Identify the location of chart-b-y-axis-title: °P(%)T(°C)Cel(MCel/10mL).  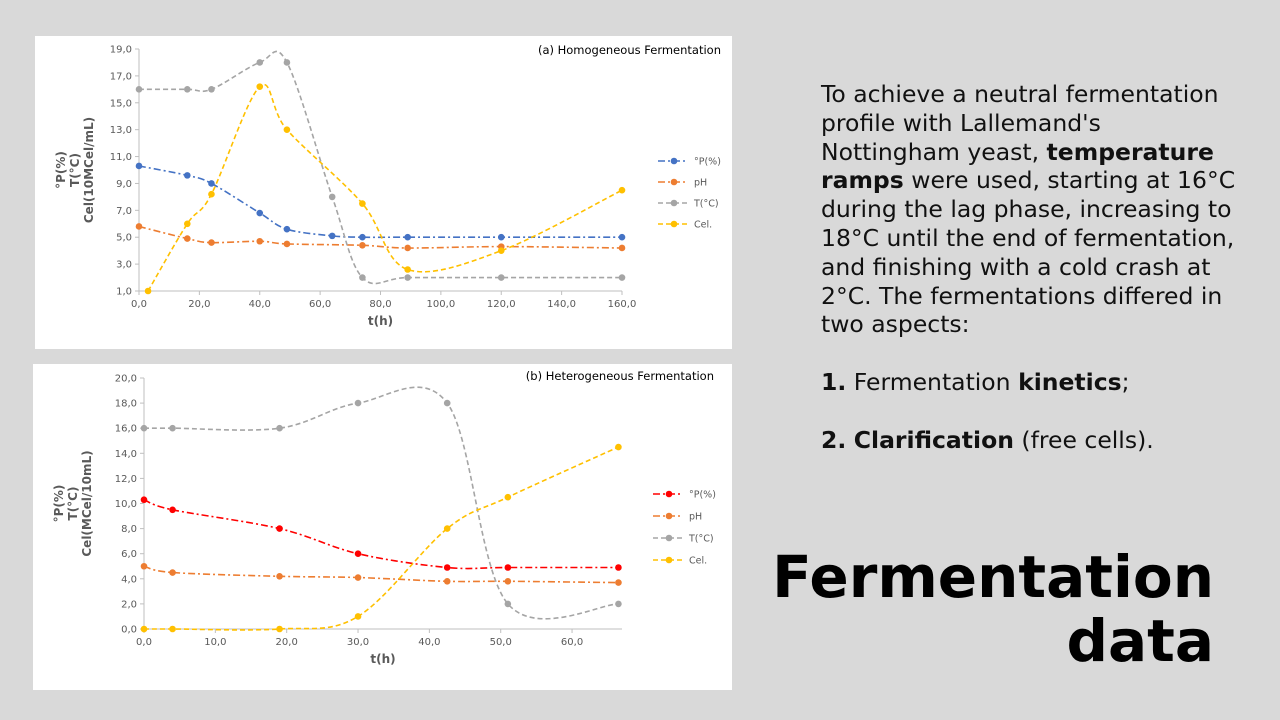
(73, 503).